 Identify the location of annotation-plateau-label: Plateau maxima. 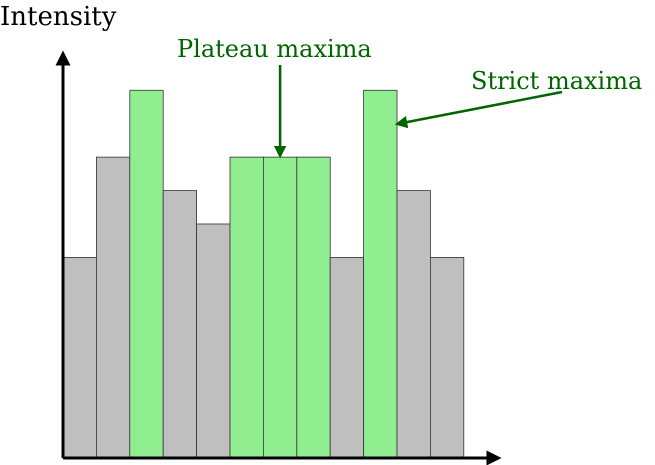
(274, 49).